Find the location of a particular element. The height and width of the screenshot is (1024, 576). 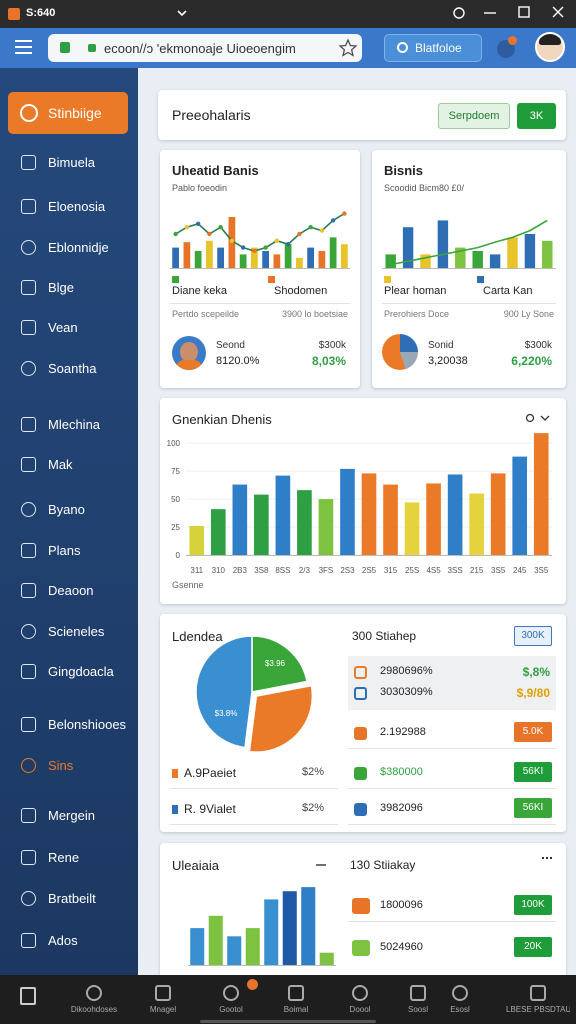

sidebar-item-active: Stinbiige is located at coordinates (68, 113).